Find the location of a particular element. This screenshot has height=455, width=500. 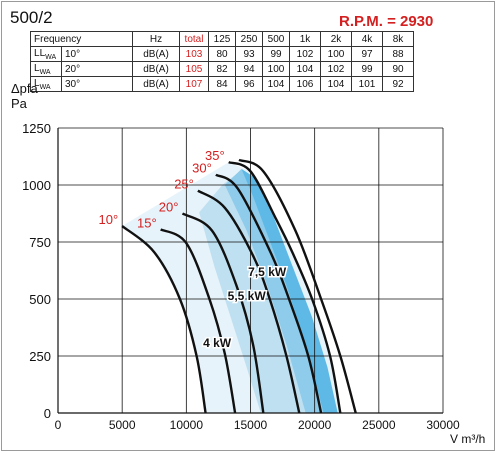

x-tick-label: 5000 is located at coordinates (122, 425).